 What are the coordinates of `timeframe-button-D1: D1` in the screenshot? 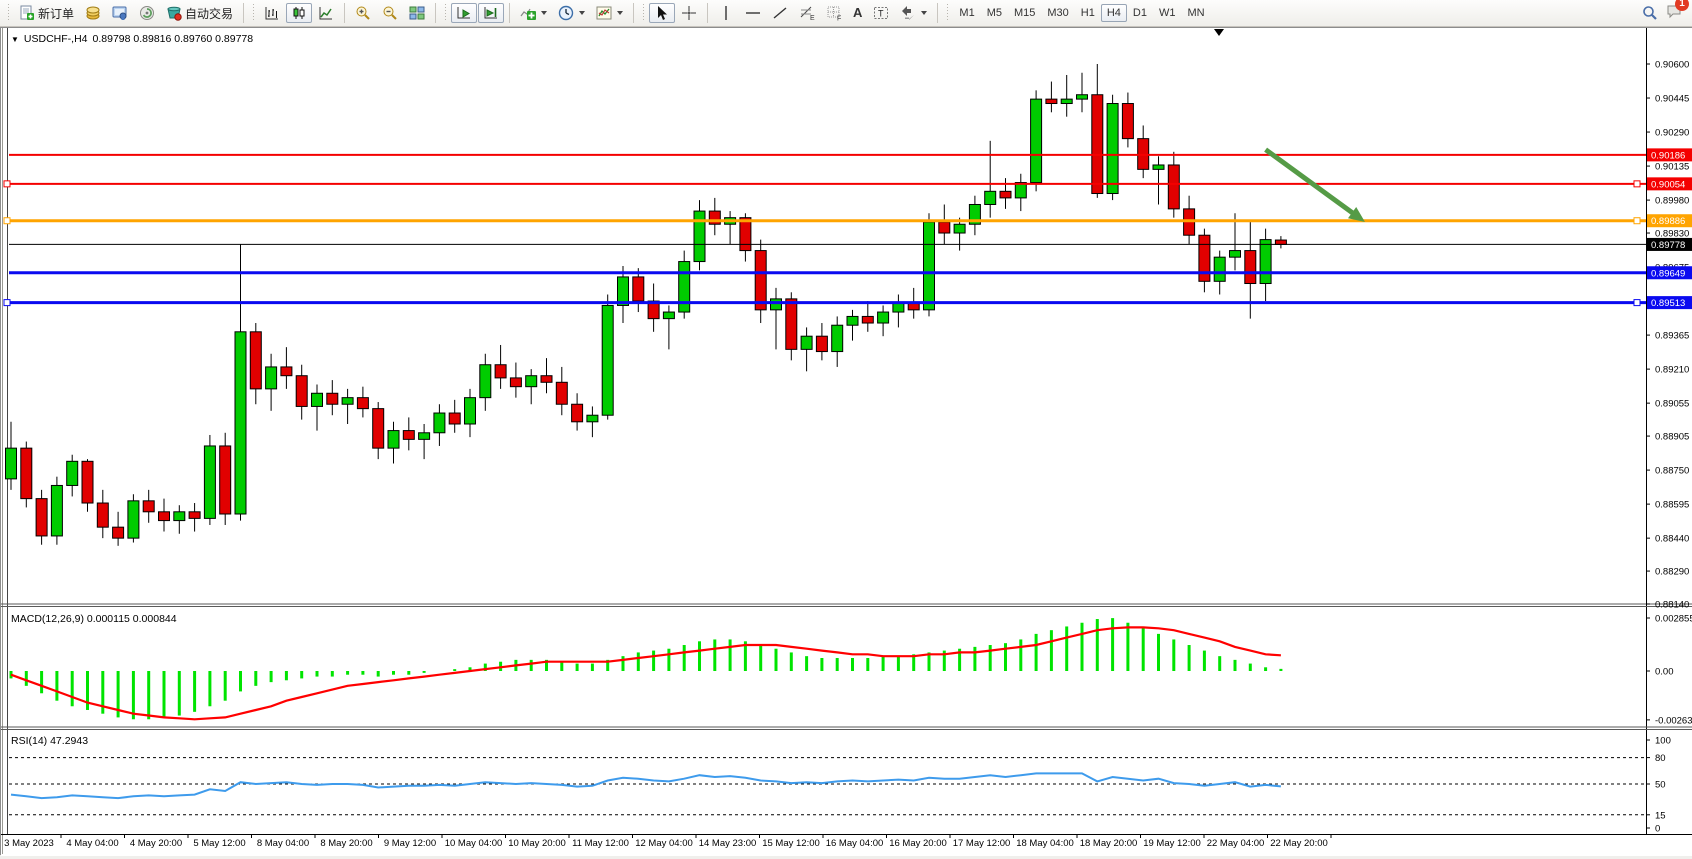 It's located at (1139, 13).